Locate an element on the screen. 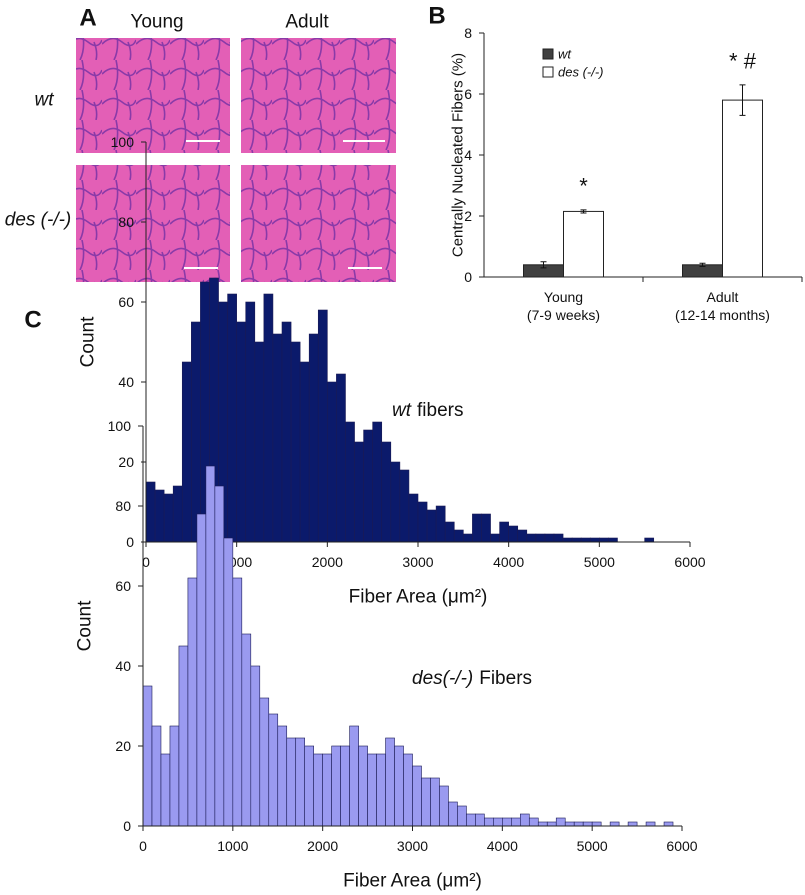  y-tick-label: 4 is located at coordinates (468, 155).